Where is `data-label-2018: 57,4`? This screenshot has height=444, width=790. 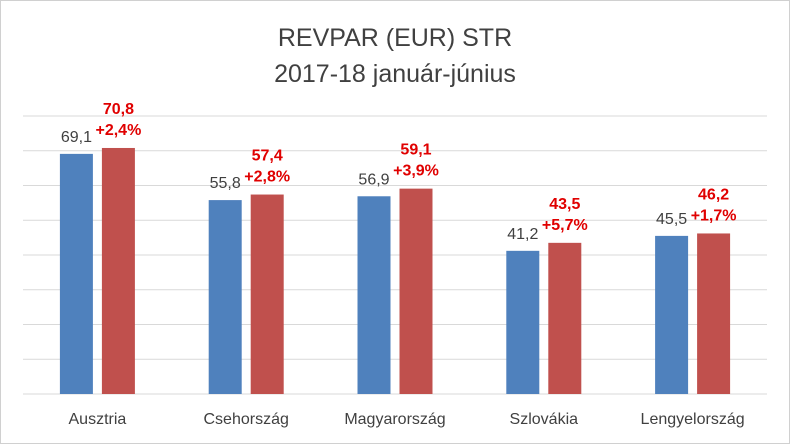 data-label-2018: 57,4 is located at coordinates (267, 156).